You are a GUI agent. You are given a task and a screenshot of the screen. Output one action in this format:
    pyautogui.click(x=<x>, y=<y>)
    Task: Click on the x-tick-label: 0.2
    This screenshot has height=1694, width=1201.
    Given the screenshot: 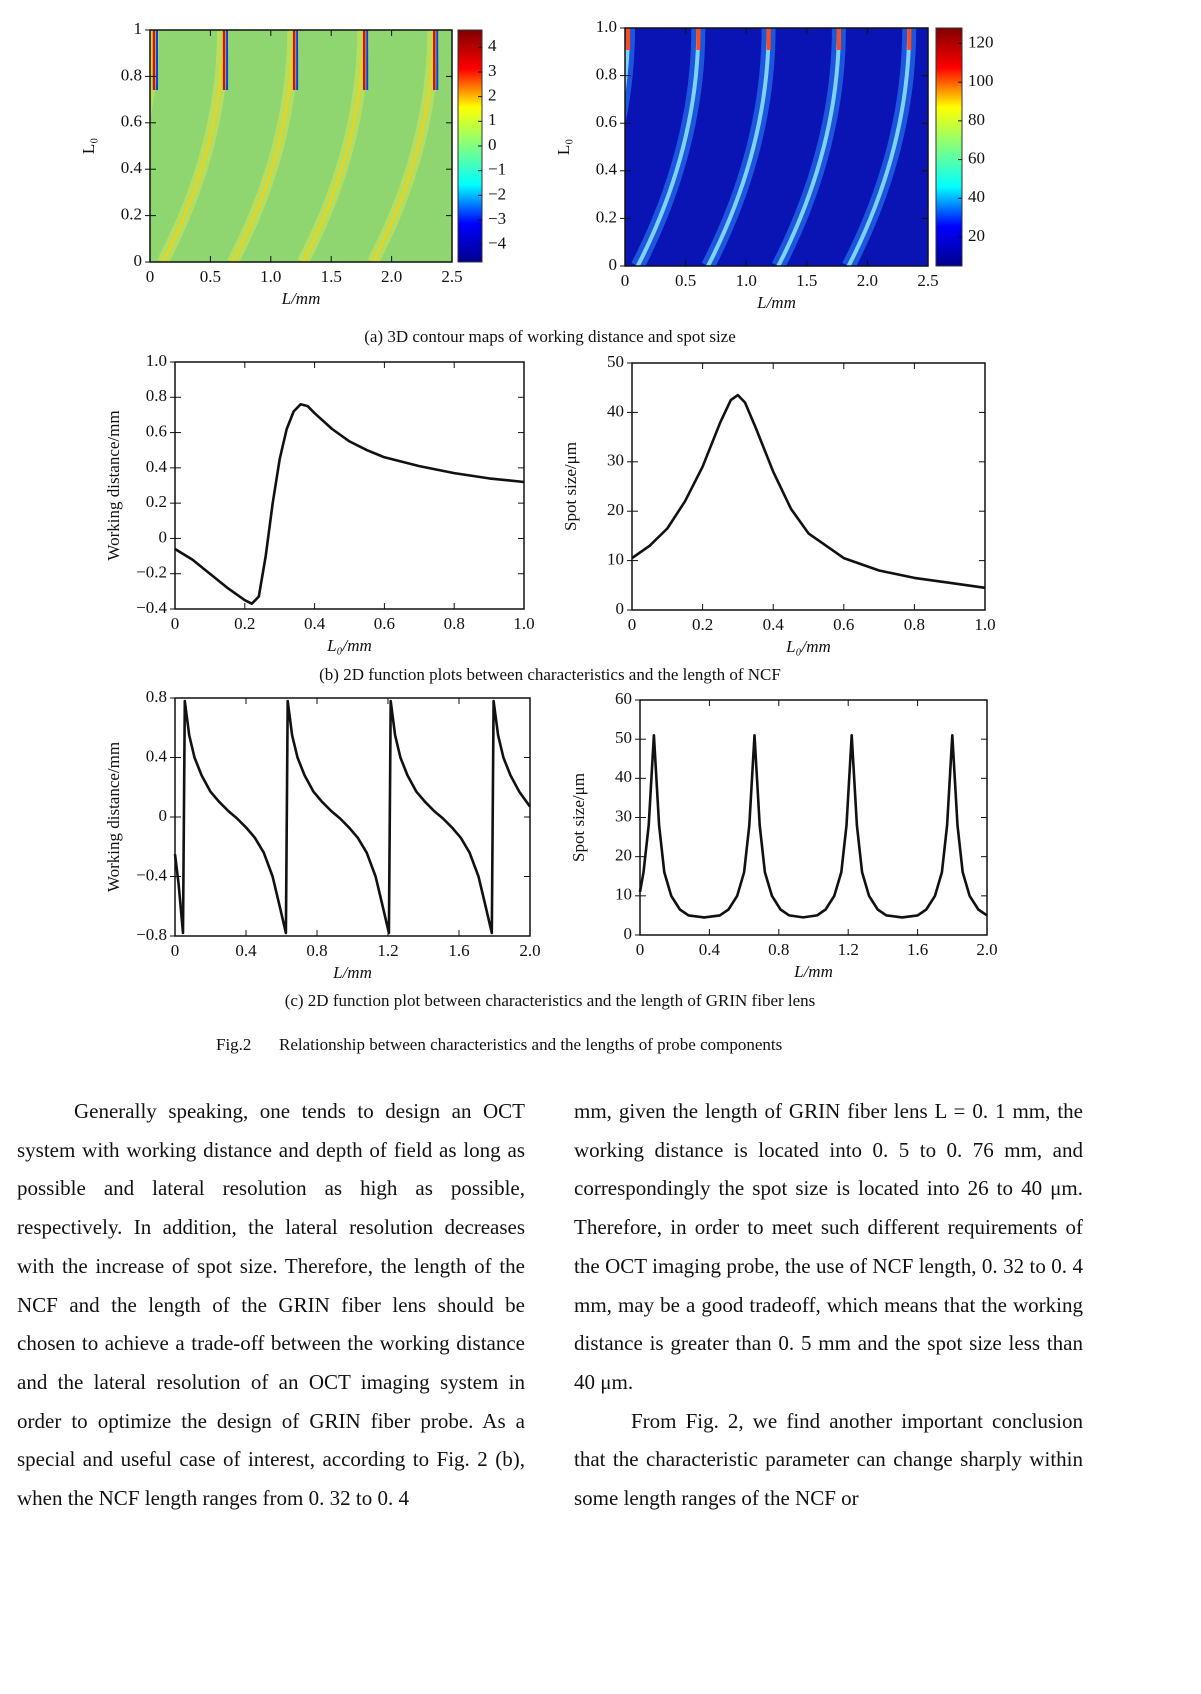 What is the action you would take?
    pyautogui.click(x=702, y=624)
    